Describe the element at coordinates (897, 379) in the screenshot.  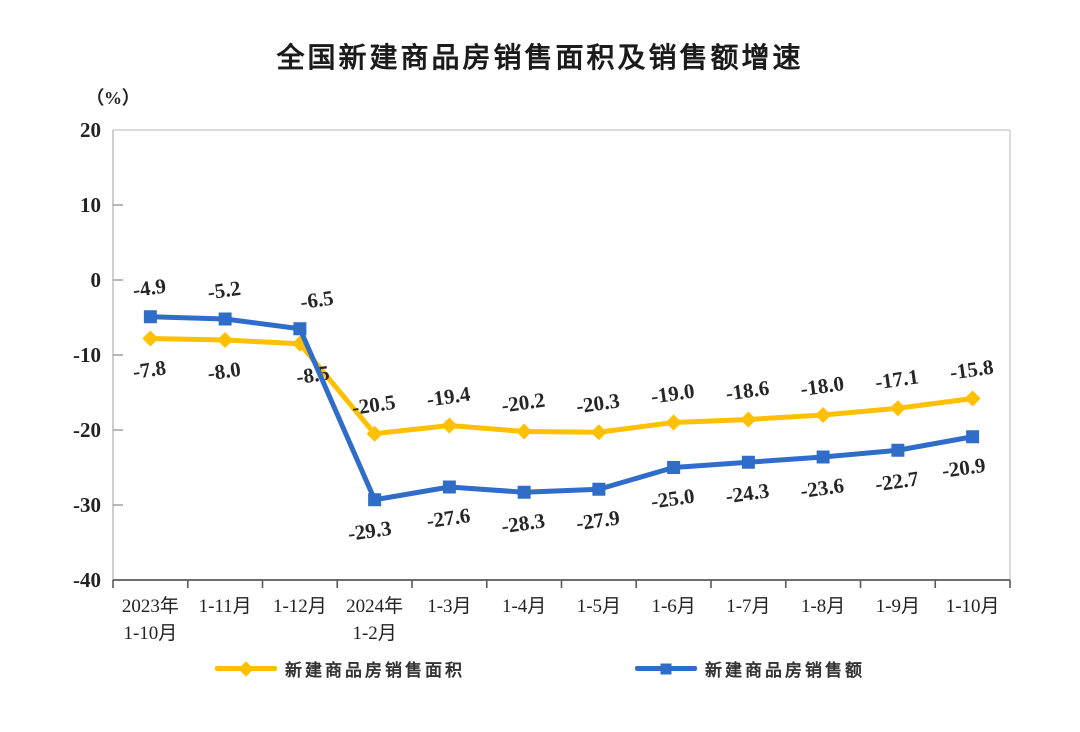
I see `data-label: -17.1` at that location.